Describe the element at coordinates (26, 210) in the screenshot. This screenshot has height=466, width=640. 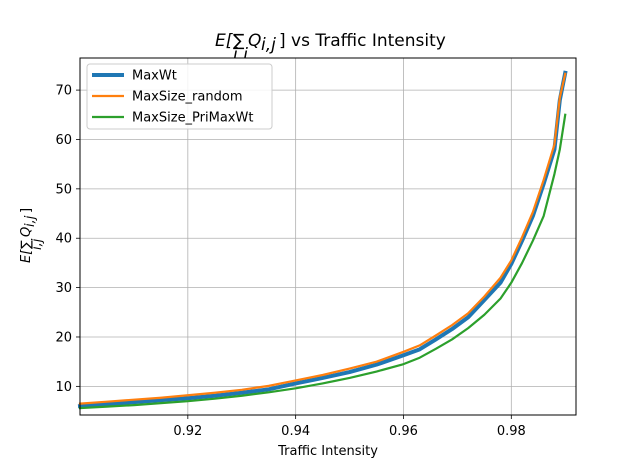
I see `ylabel-close-bracket: ]` at that location.